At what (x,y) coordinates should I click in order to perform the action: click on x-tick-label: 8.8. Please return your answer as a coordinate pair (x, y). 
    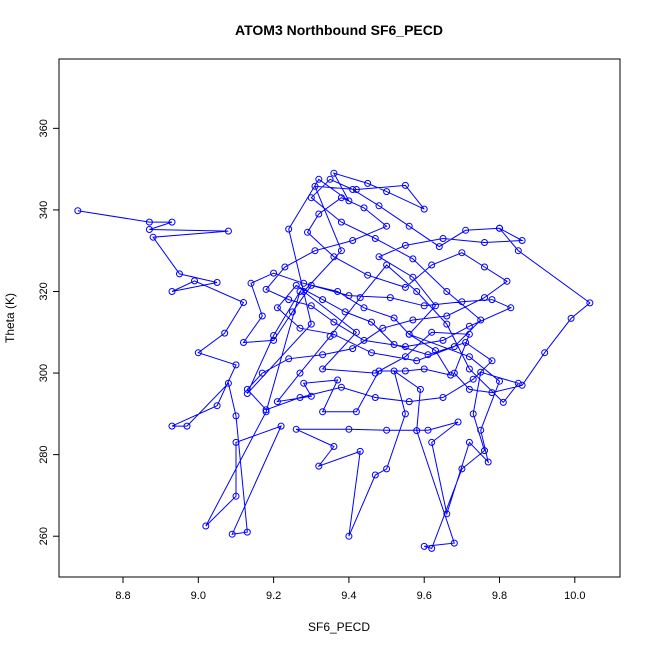
    Looking at the image, I should click on (122, 596).